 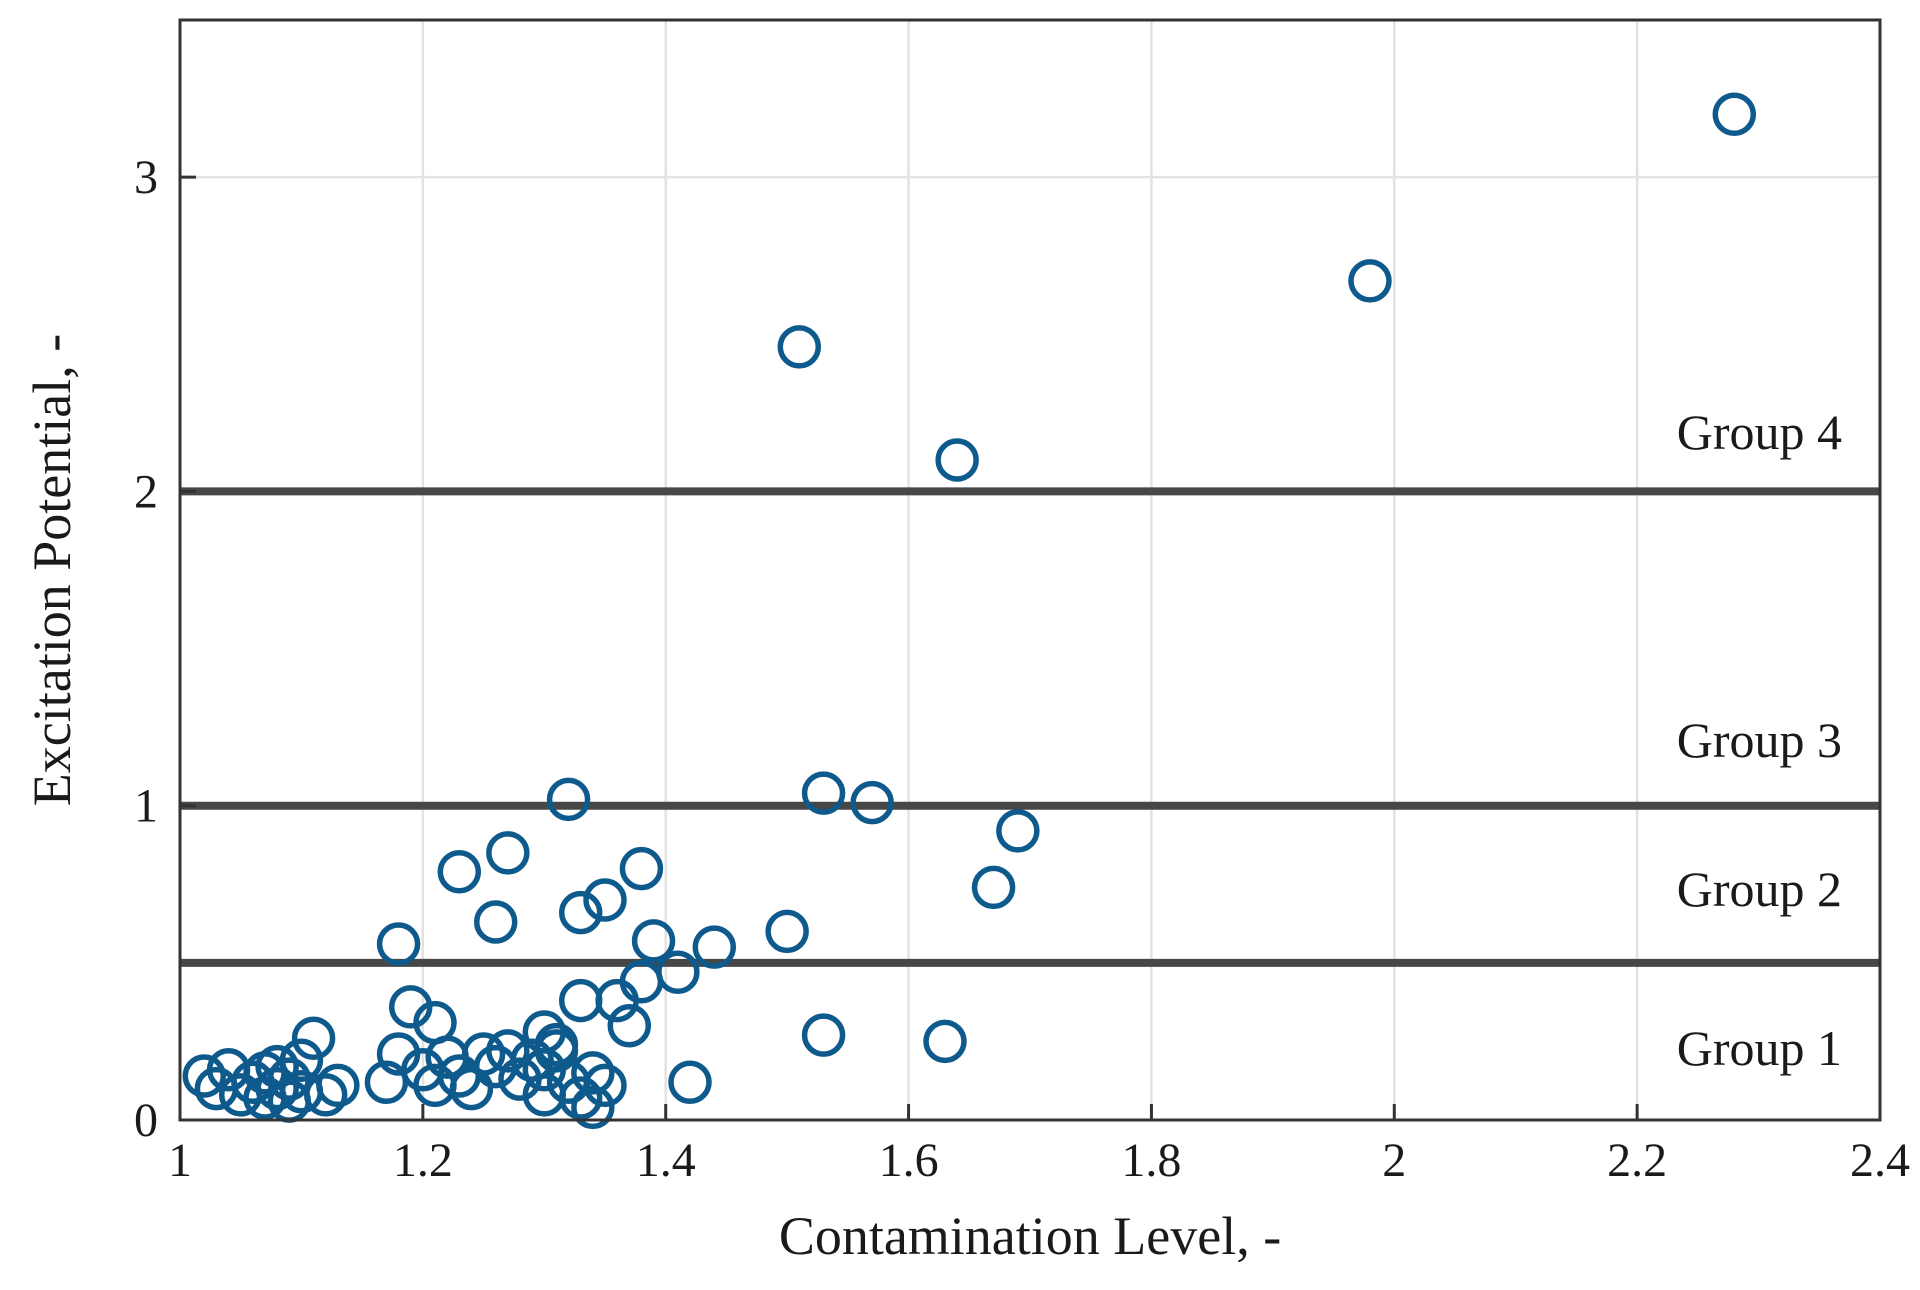 What do you see at coordinates (1759, 1048) in the screenshot?
I see `group-1-annotation: Group 1` at bounding box center [1759, 1048].